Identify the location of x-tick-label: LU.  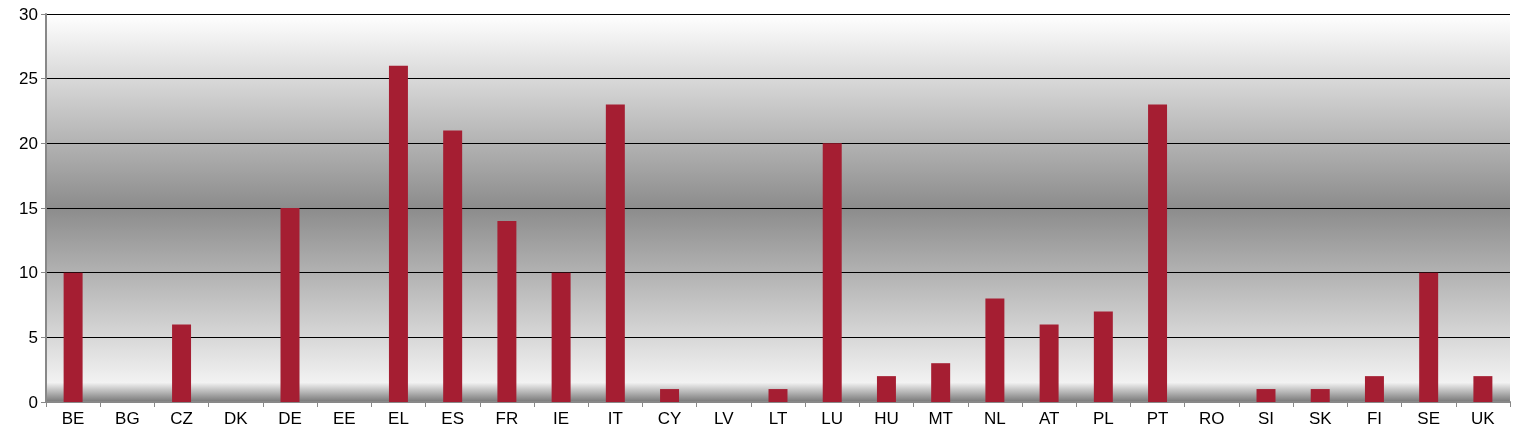
(832, 418).